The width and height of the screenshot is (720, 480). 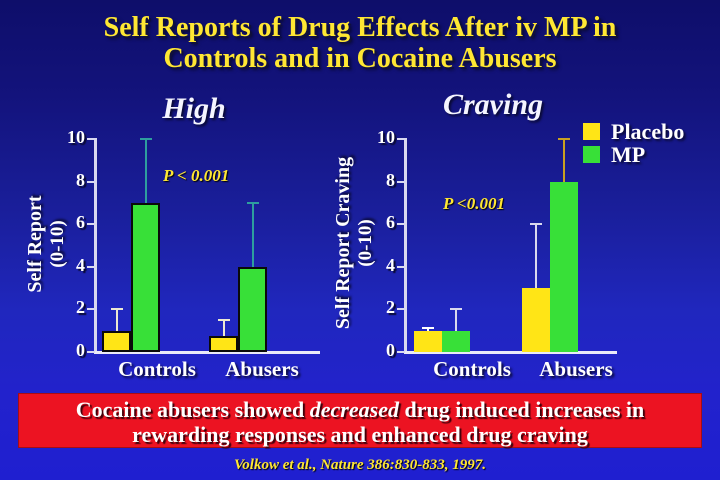 I want to click on legend-item-placebo: Placebo, so click(x=633, y=131).